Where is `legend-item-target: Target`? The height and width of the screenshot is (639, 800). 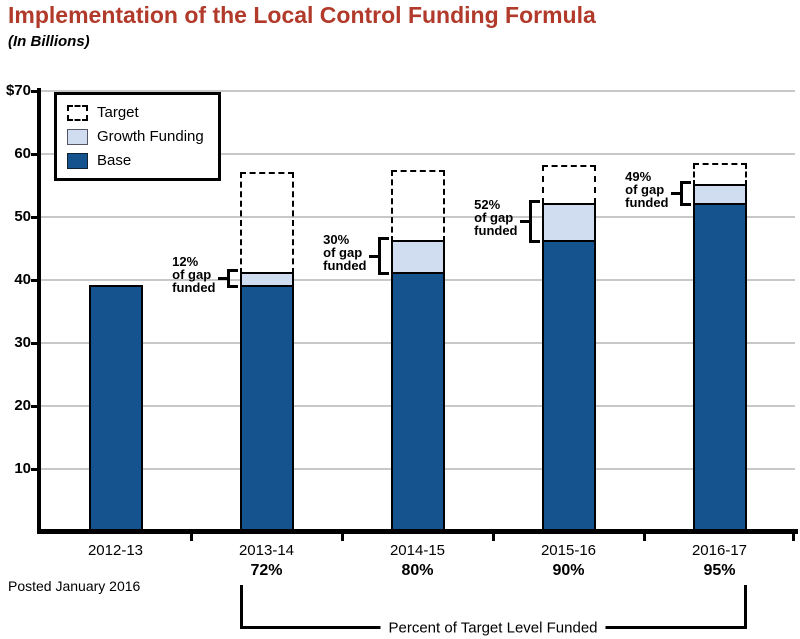
legend-item-target: Target is located at coordinates (135, 112).